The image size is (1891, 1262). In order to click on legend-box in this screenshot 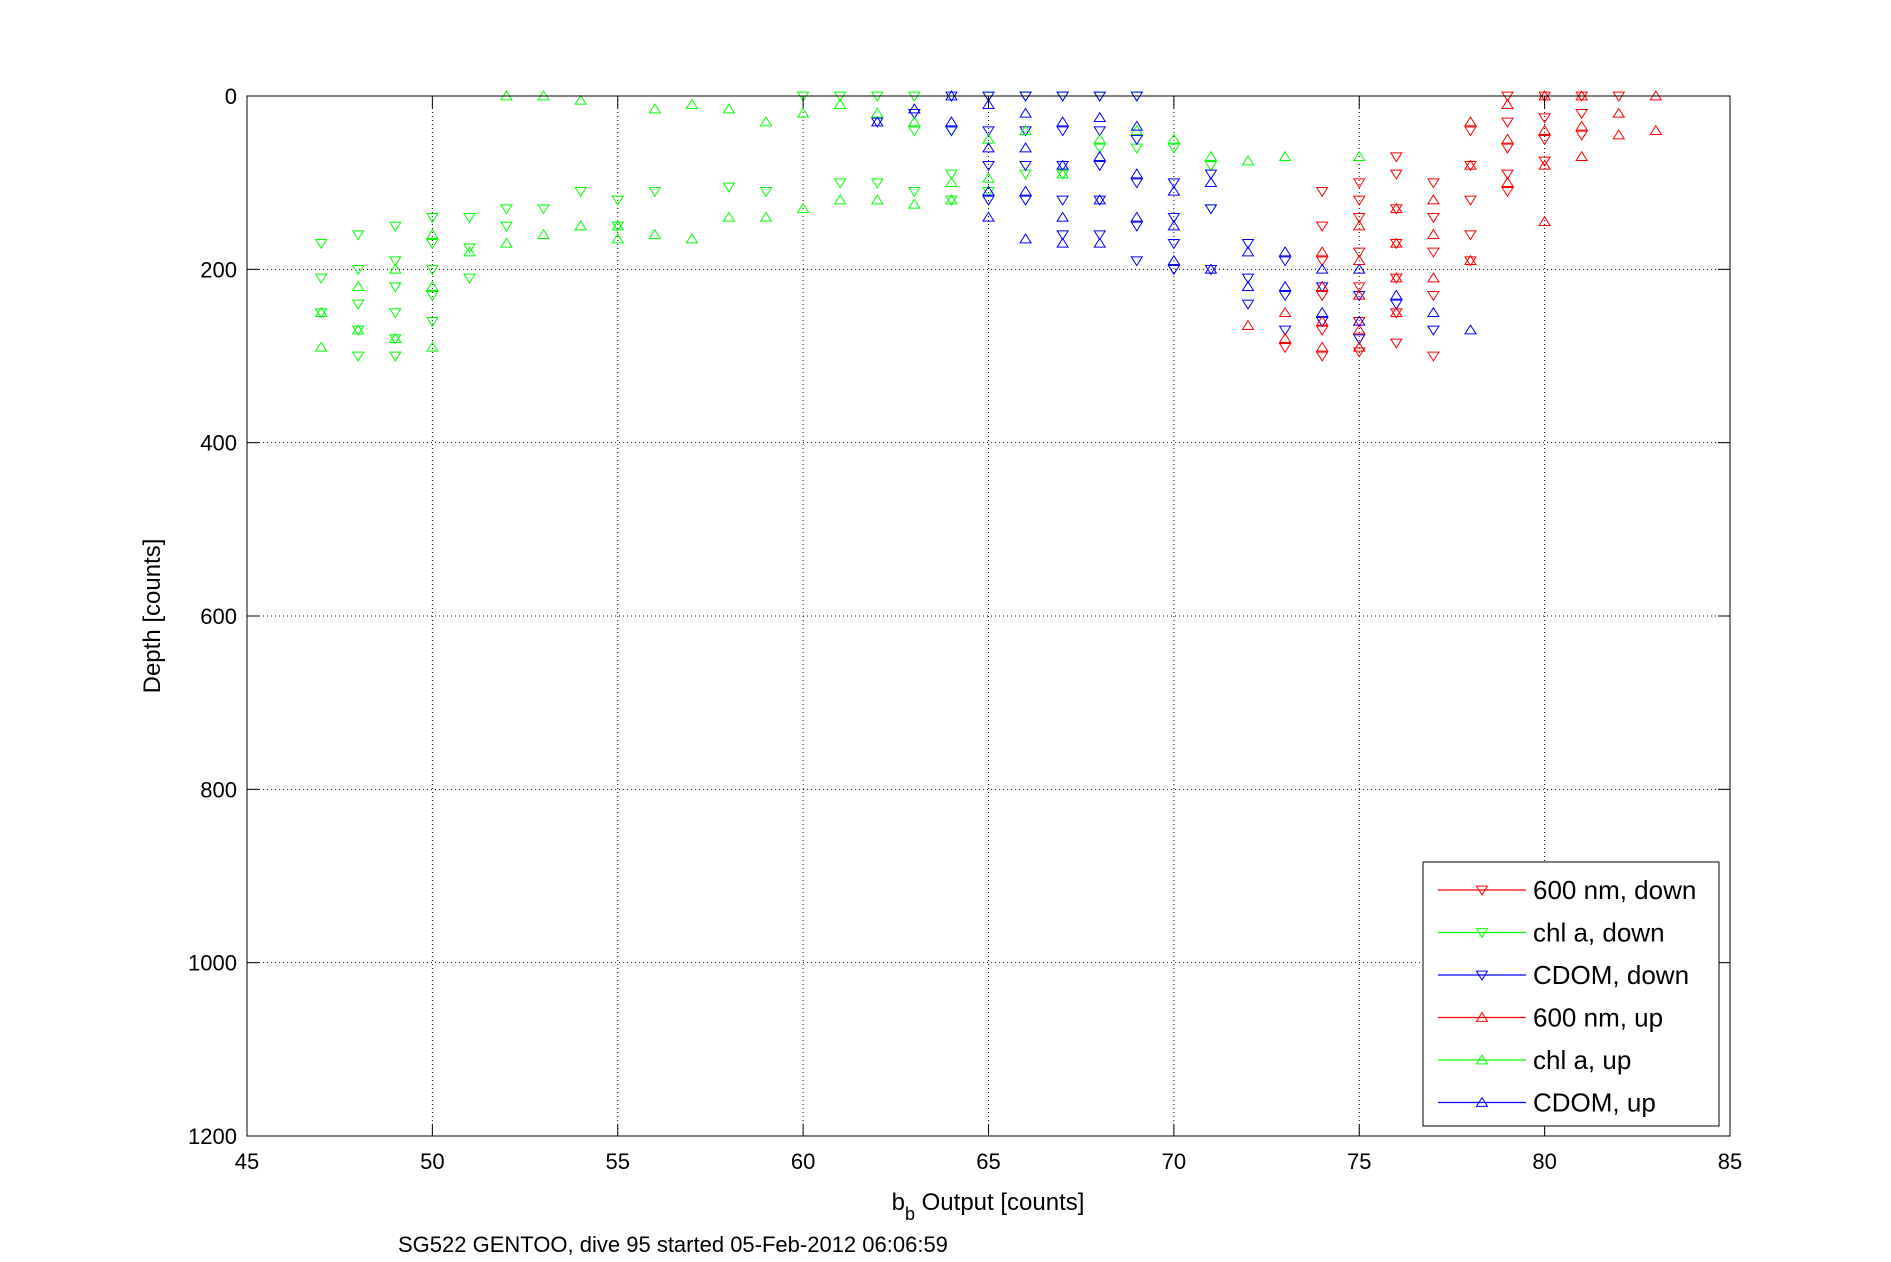, I will do `click(1571, 994)`.